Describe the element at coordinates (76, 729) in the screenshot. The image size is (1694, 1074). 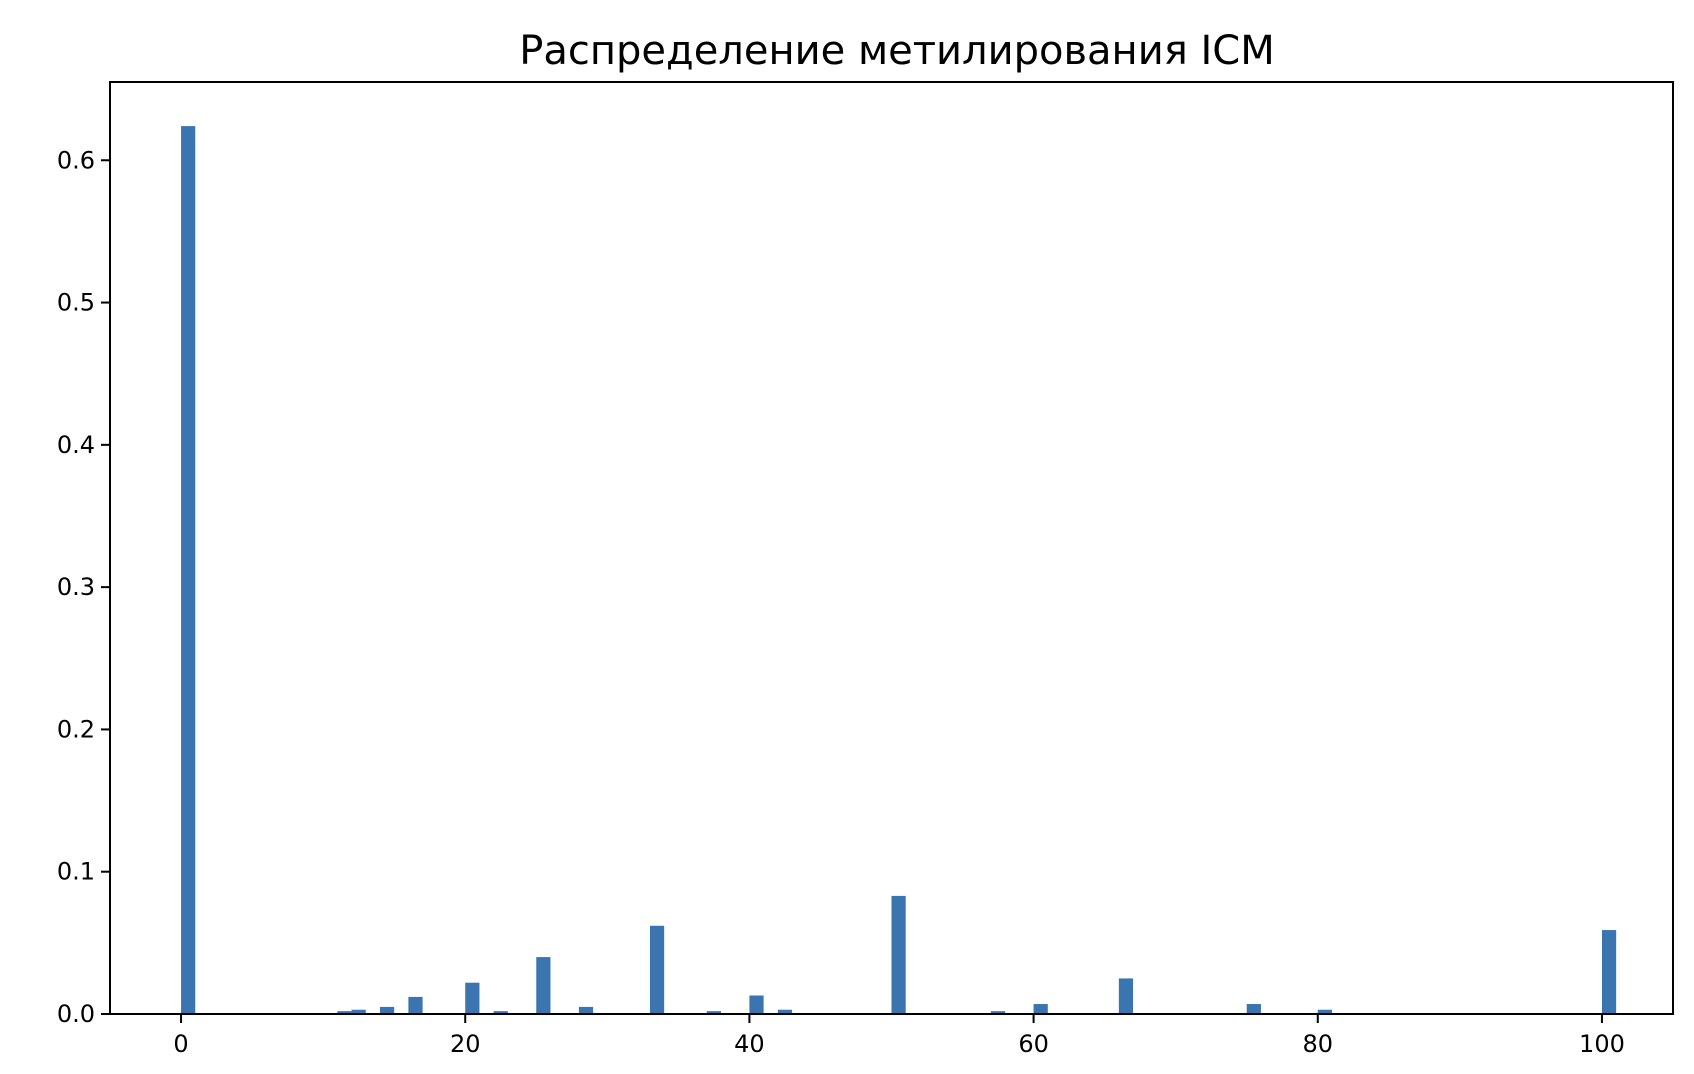
I see `y-tick-label: 0.2` at that location.